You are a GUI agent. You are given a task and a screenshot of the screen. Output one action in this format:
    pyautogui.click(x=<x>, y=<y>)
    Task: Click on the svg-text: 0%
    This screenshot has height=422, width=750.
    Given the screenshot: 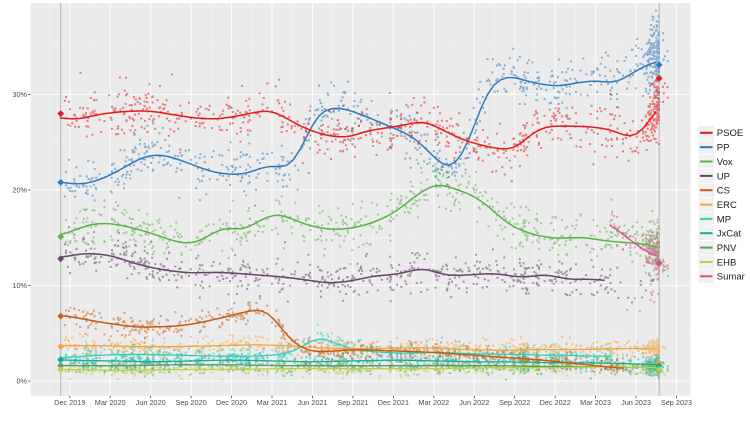 What is the action you would take?
    pyautogui.click(x=21, y=381)
    